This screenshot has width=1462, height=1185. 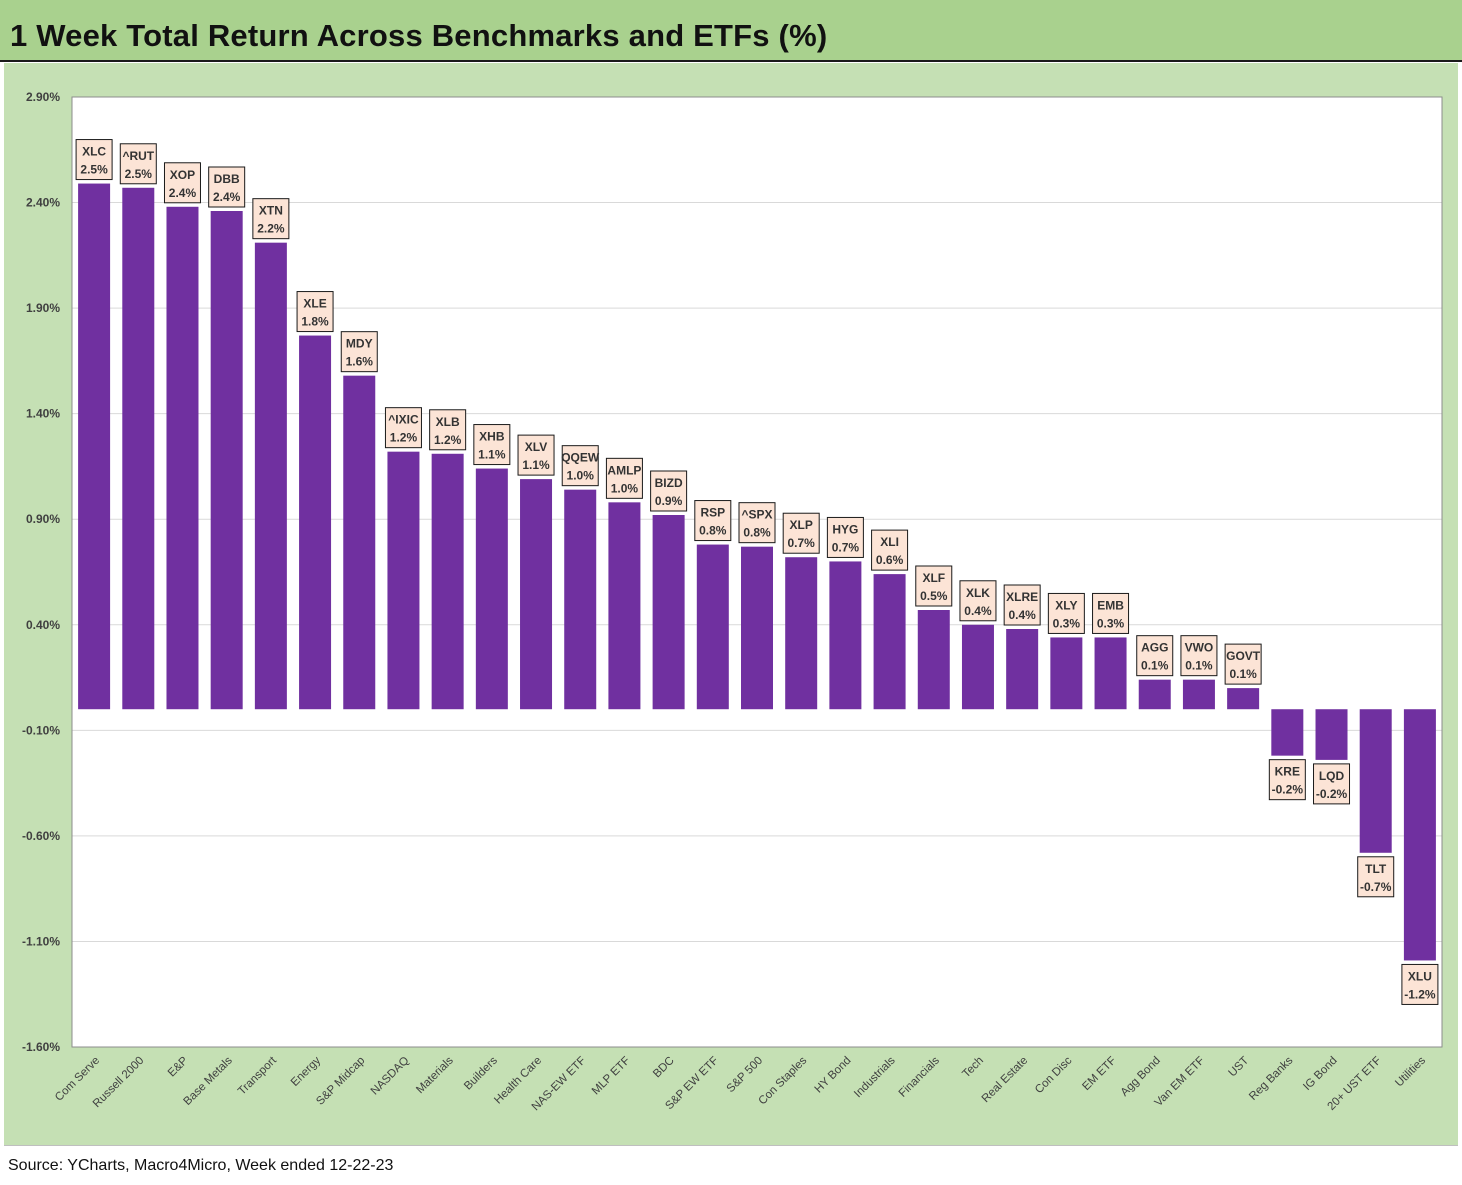 What do you see at coordinates (271, 229) in the screenshot?
I see `data-label-value: 2.2%` at bounding box center [271, 229].